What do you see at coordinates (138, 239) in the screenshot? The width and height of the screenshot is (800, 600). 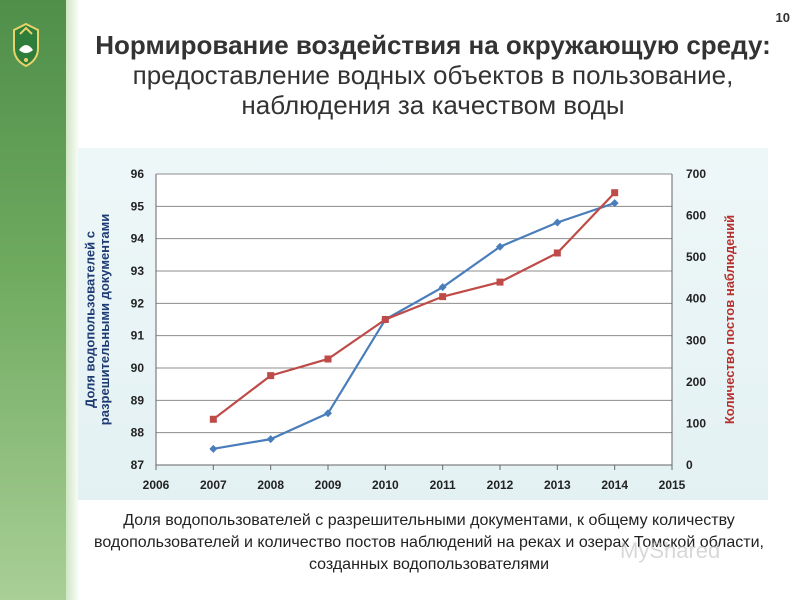 I see `y-tick-label-left: 94` at bounding box center [138, 239].